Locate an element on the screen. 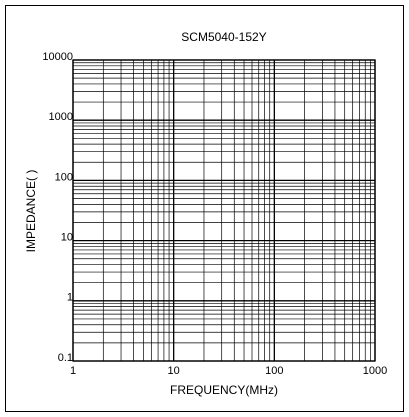 The width and height of the screenshot is (409, 417). y-tick-label: 0.1 is located at coordinates (65, 358).